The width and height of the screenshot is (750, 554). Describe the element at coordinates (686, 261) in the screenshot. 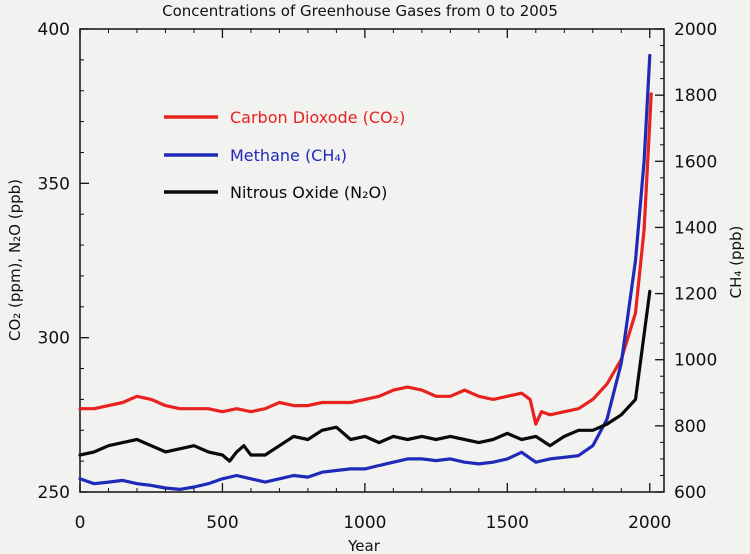

I see `y-axis-right-ticks: 600 800 1000 1200 1400 1600 1800 2000` at that location.